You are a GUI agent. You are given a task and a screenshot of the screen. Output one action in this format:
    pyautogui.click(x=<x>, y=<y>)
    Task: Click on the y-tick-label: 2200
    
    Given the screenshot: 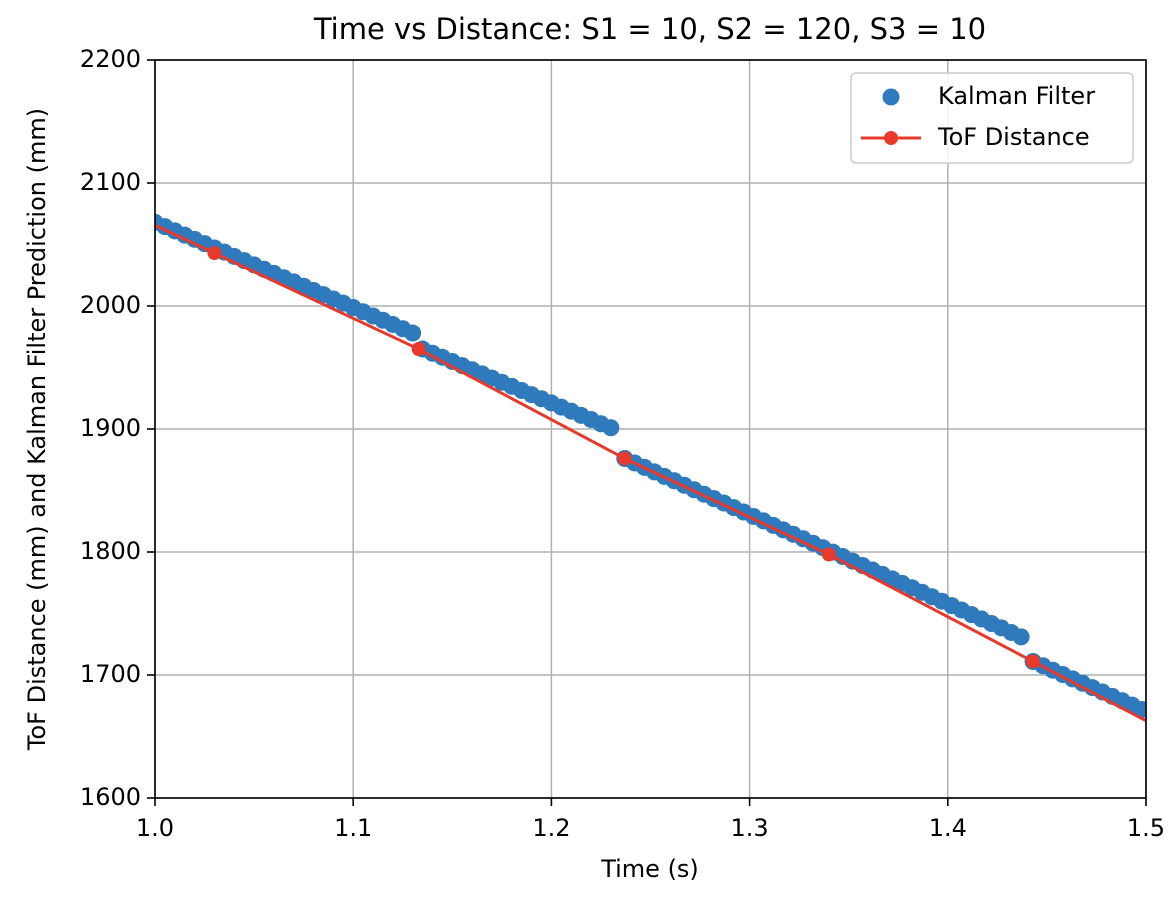 What is the action you would take?
    pyautogui.click(x=110, y=59)
    